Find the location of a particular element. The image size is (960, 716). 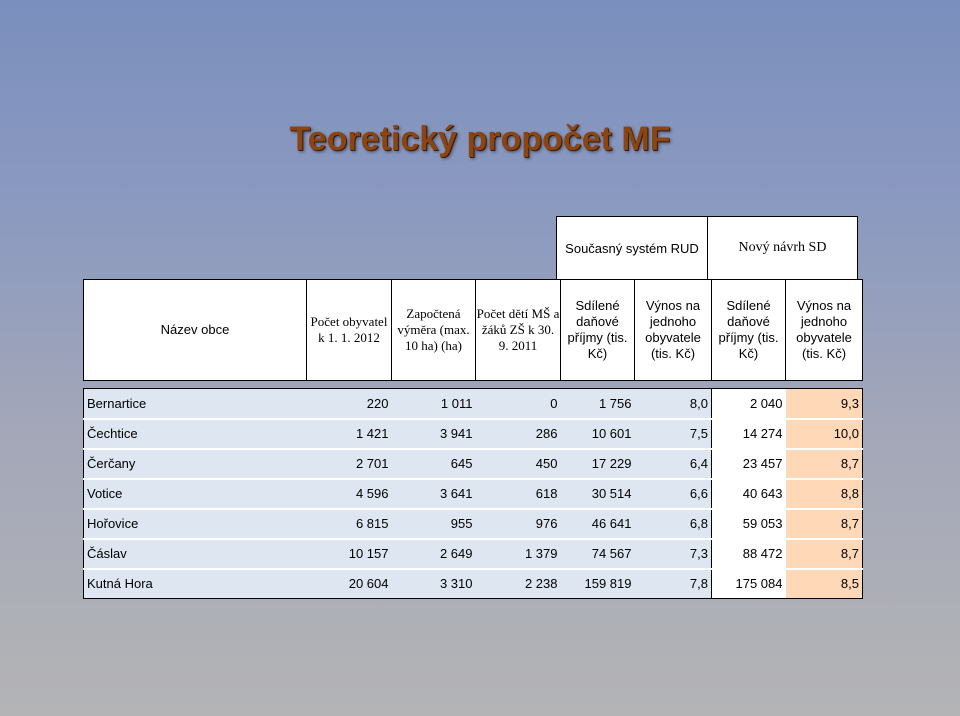

cell-children: 2 238 is located at coordinates (518, 583).